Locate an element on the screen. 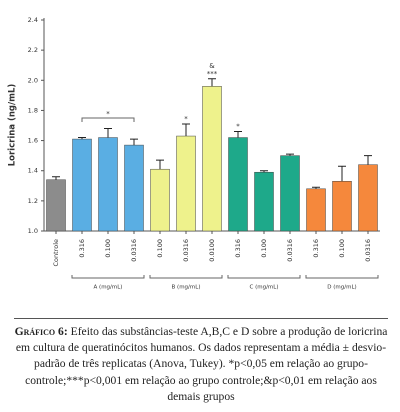 This screenshot has width=400, height=412. y-tick-label: 1.6 is located at coordinates (33, 141).